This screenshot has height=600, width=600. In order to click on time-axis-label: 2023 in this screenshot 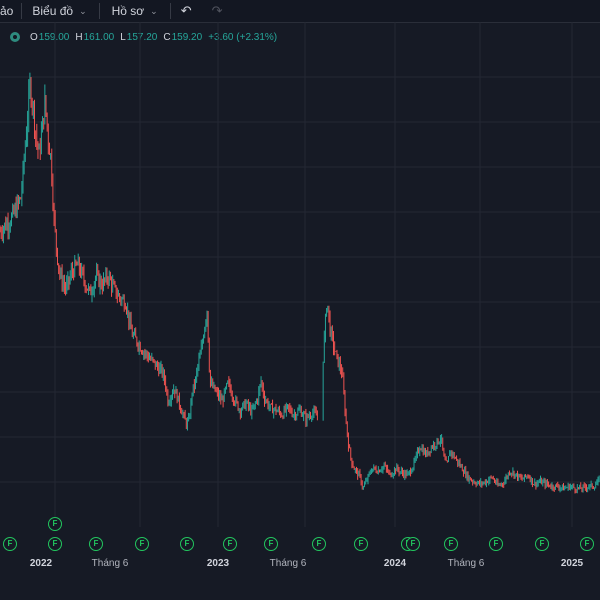, I will do `click(218, 563)`.